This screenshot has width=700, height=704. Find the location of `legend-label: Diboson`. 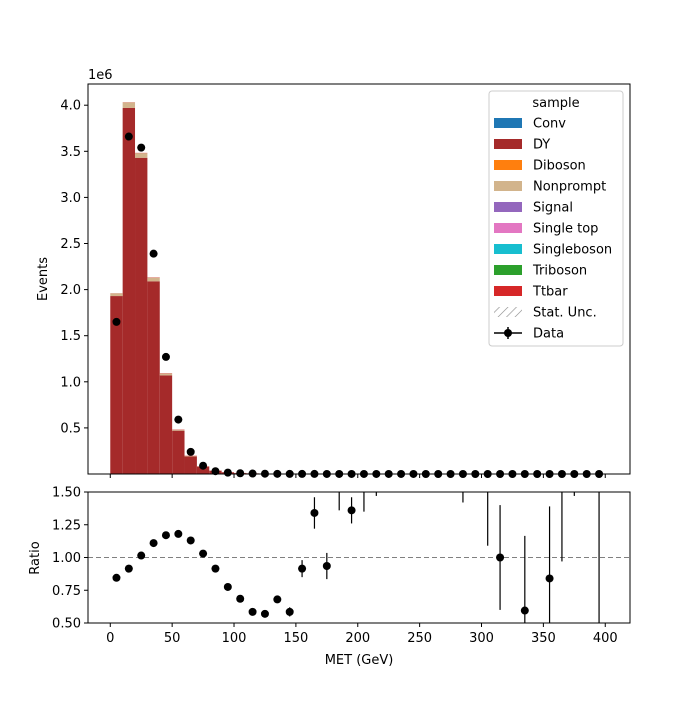

legend-label: Diboson is located at coordinates (559, 166).